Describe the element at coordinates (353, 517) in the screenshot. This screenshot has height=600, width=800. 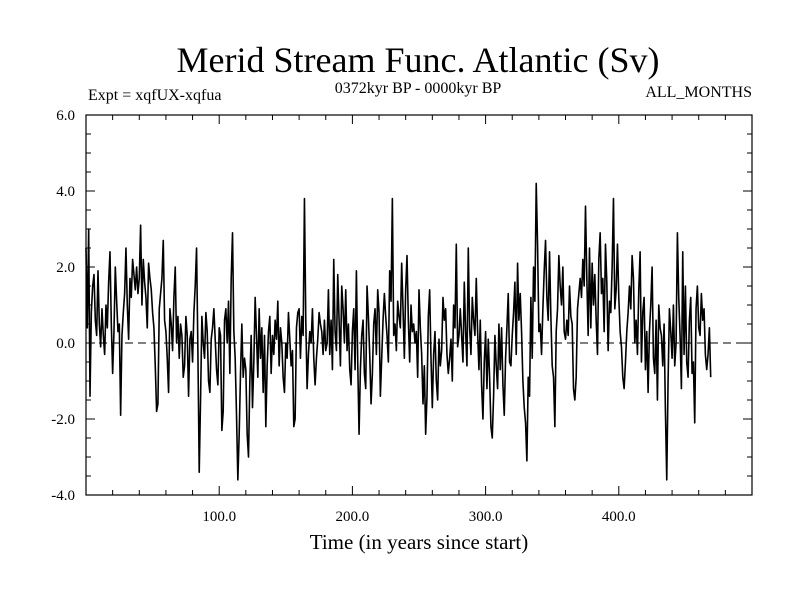
I see `x-tick-label: 200.0` at that location.